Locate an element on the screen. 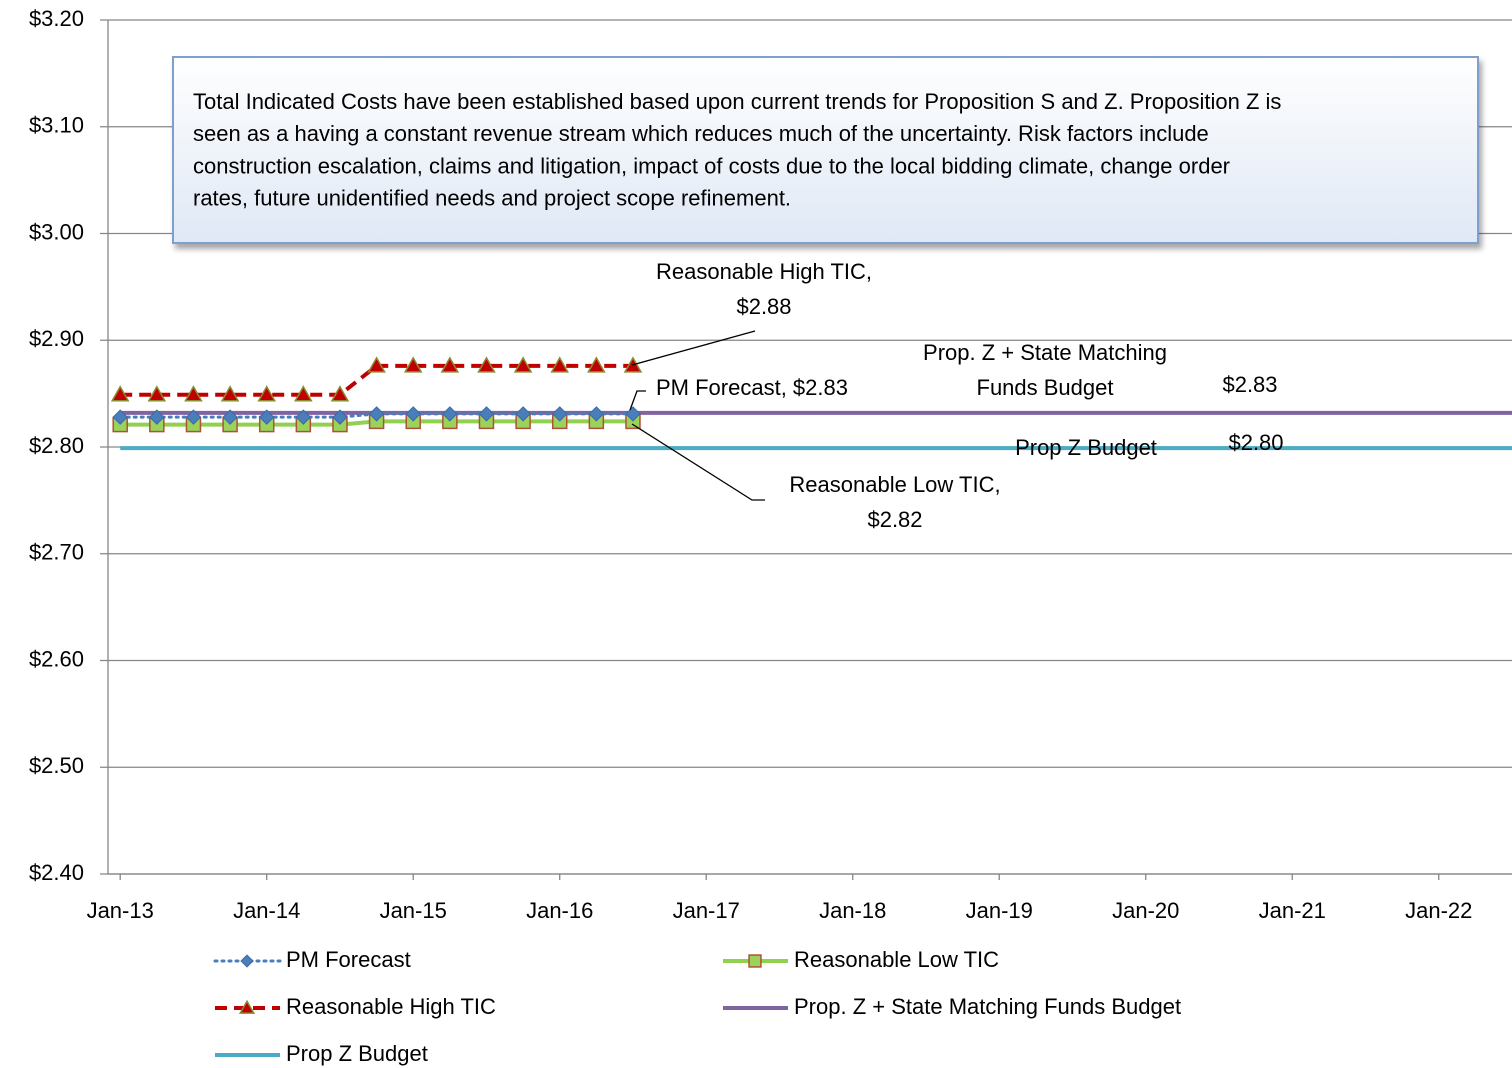  legend-item: PM Forecast is located at coordinates (312, 959).